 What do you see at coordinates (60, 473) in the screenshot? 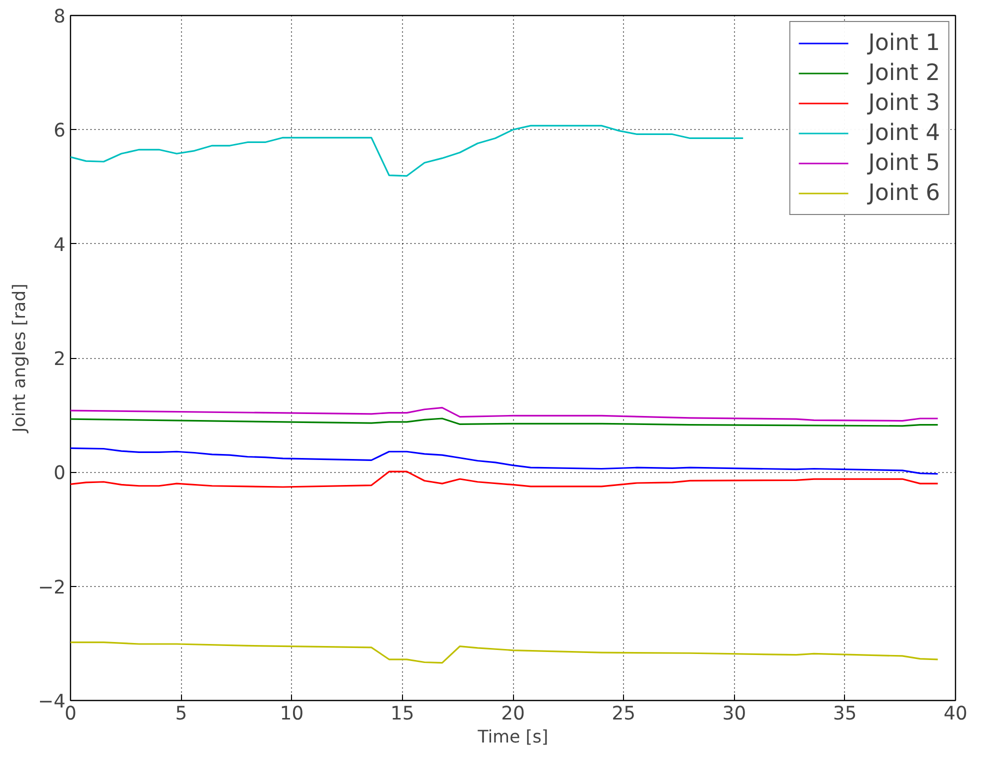
I see `y-tick-label: 0` at bounding box center [60, 473].